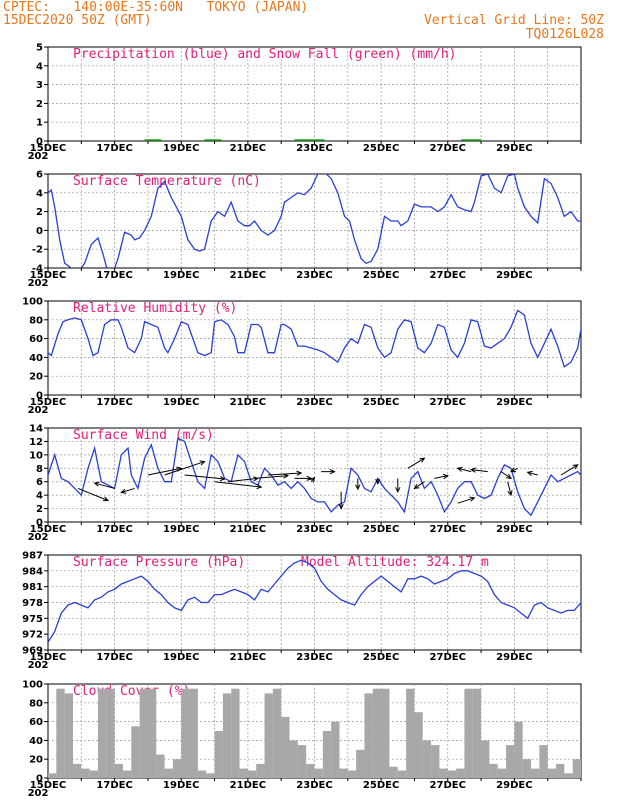  Describe the element at coordinates (39, 496) in the screenshot. I see `wind-ytick-label: 4` at that location.